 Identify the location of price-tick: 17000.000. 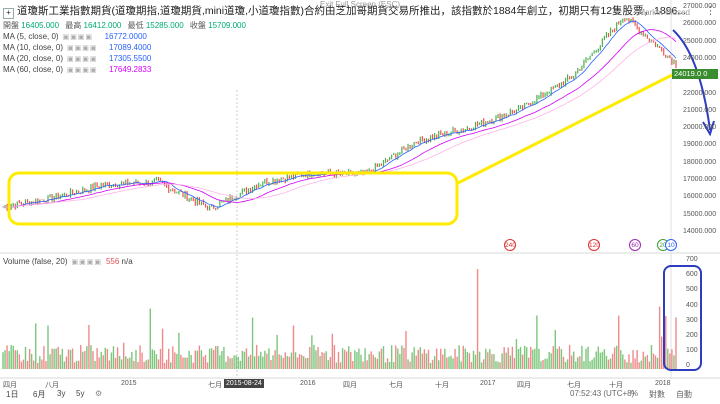
(700, 179).